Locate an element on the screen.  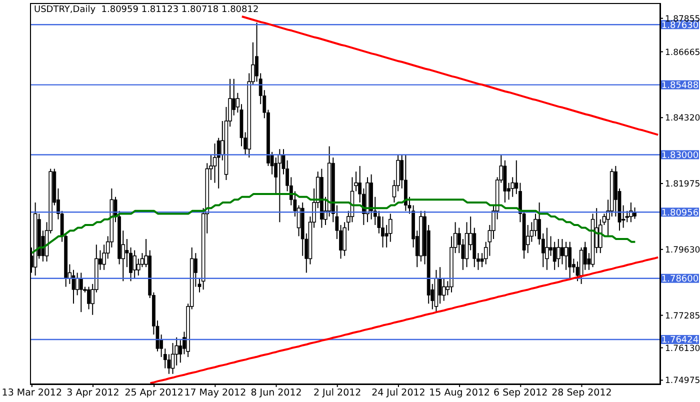
y-tick-label: 1.76130 is located at coordinates (682, 349).